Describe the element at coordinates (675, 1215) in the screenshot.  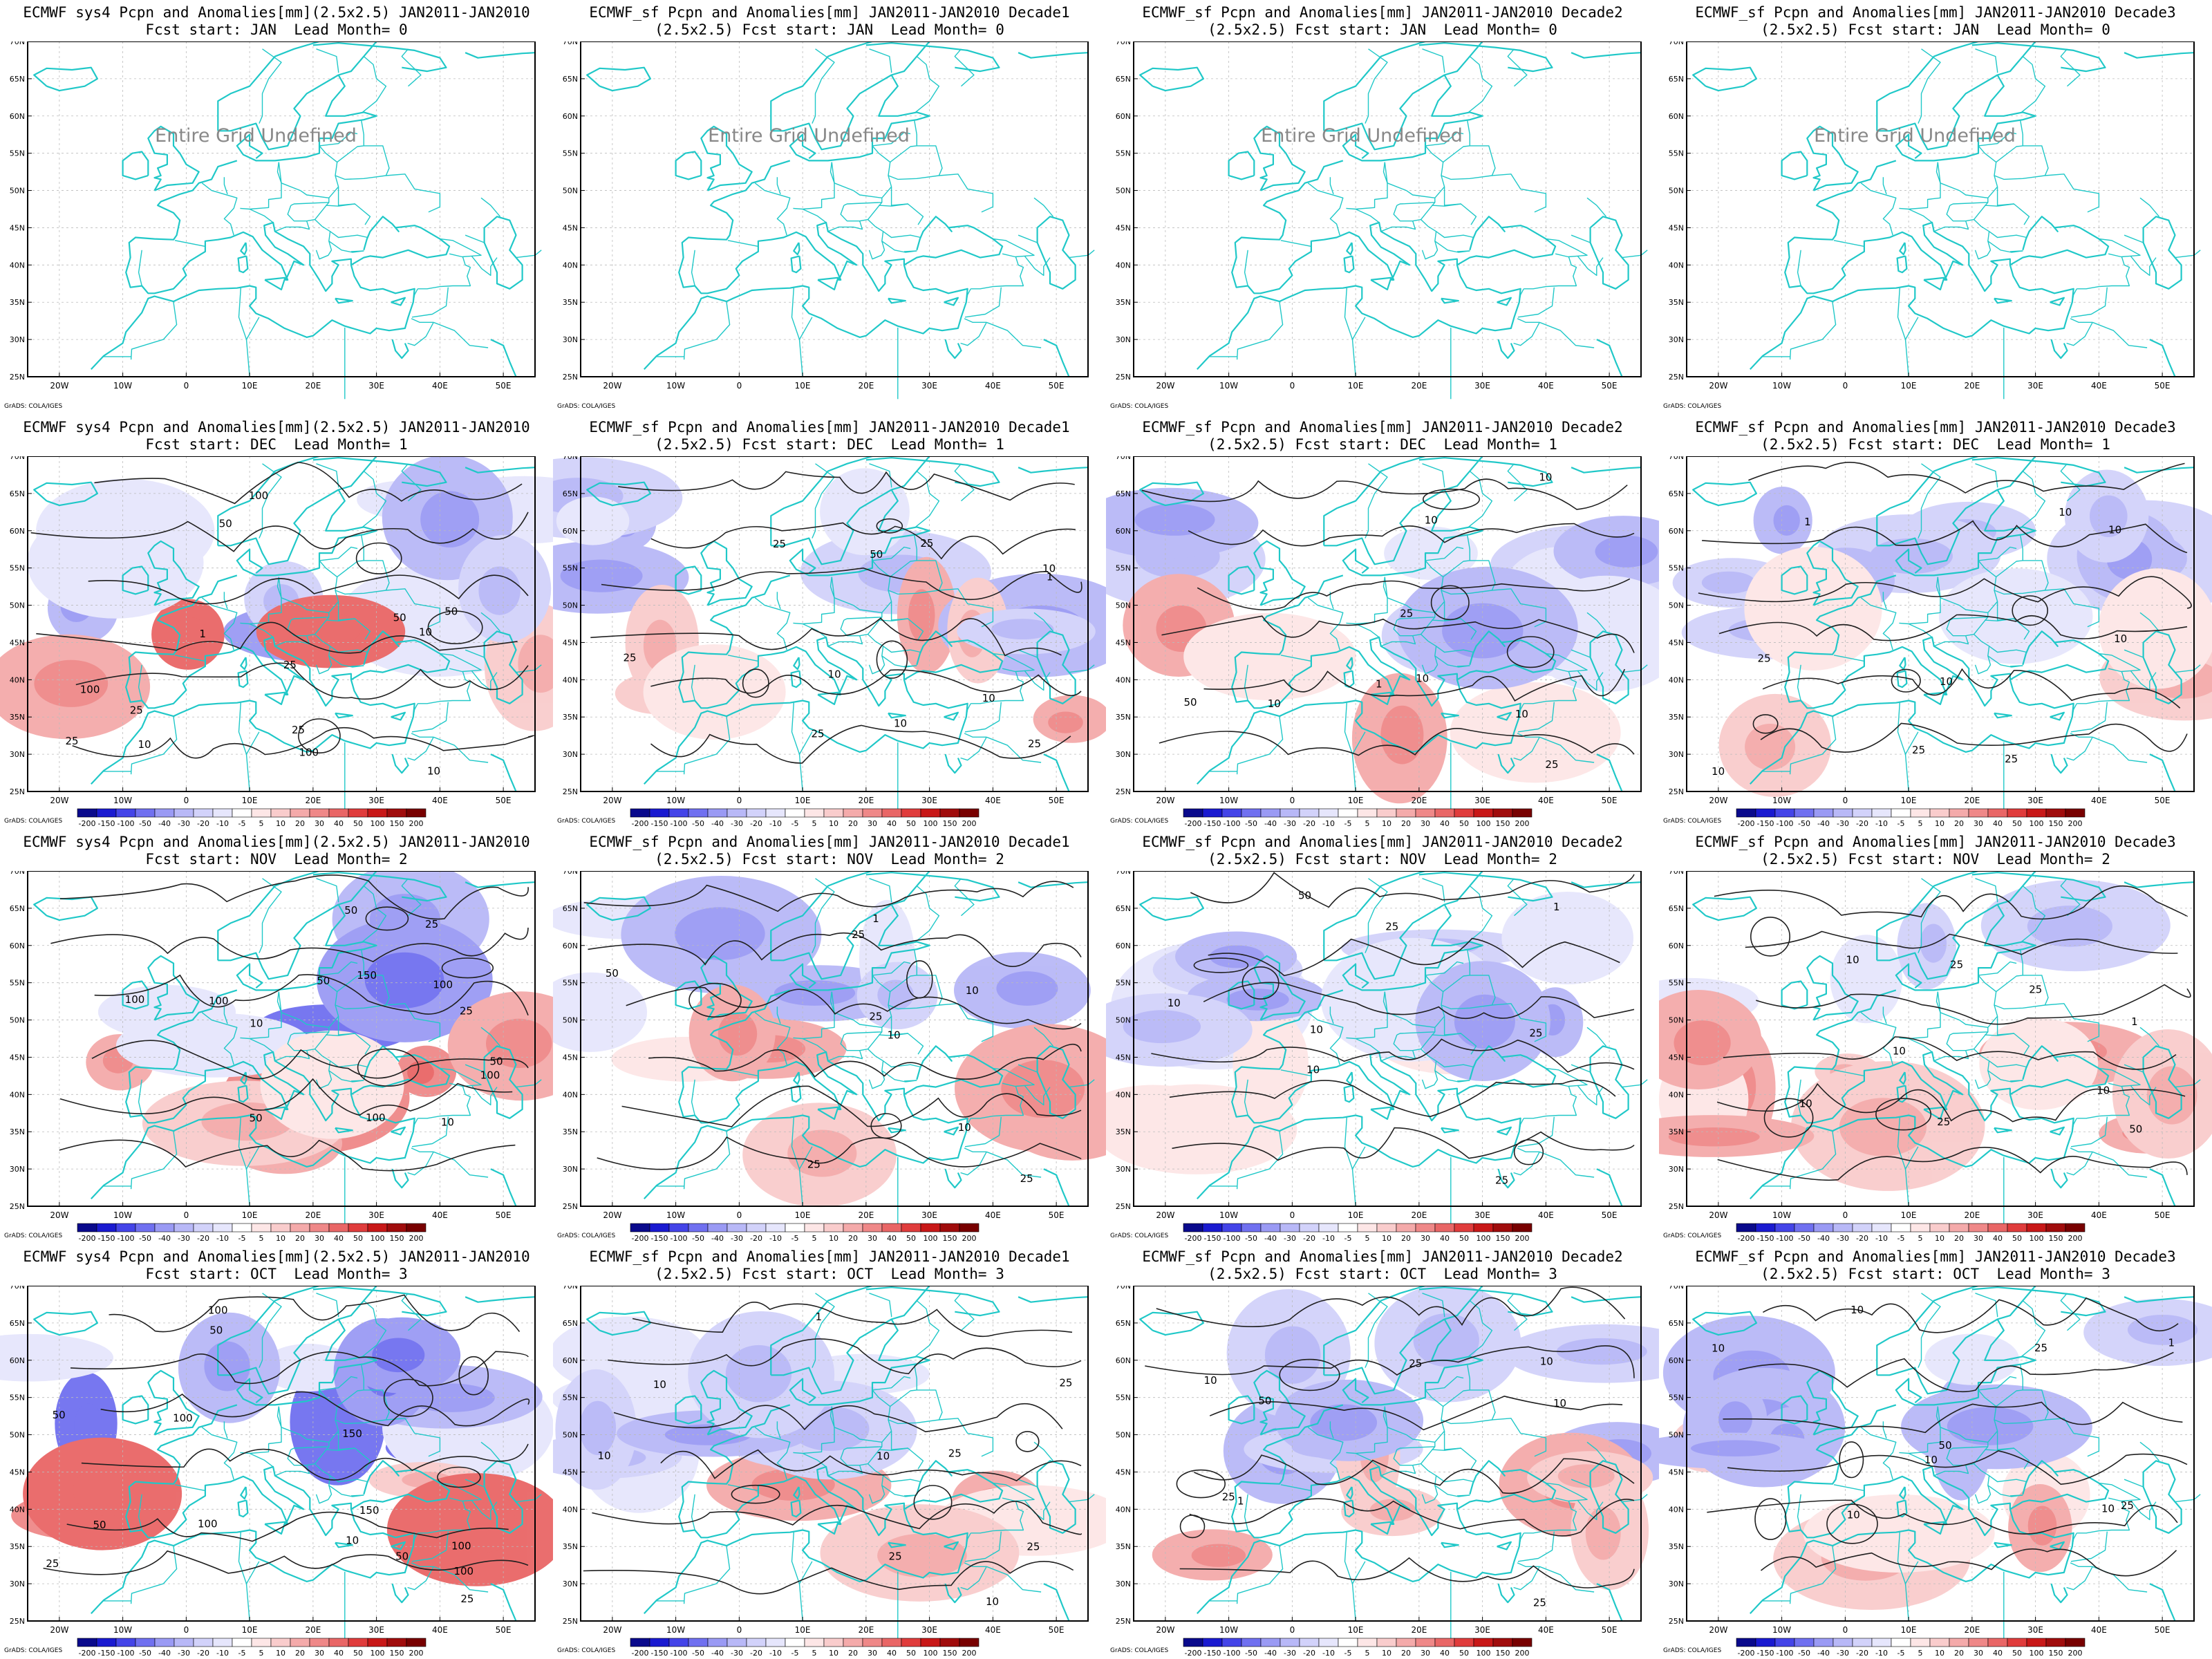
I see `lon-tick-label: 10W` at that location.